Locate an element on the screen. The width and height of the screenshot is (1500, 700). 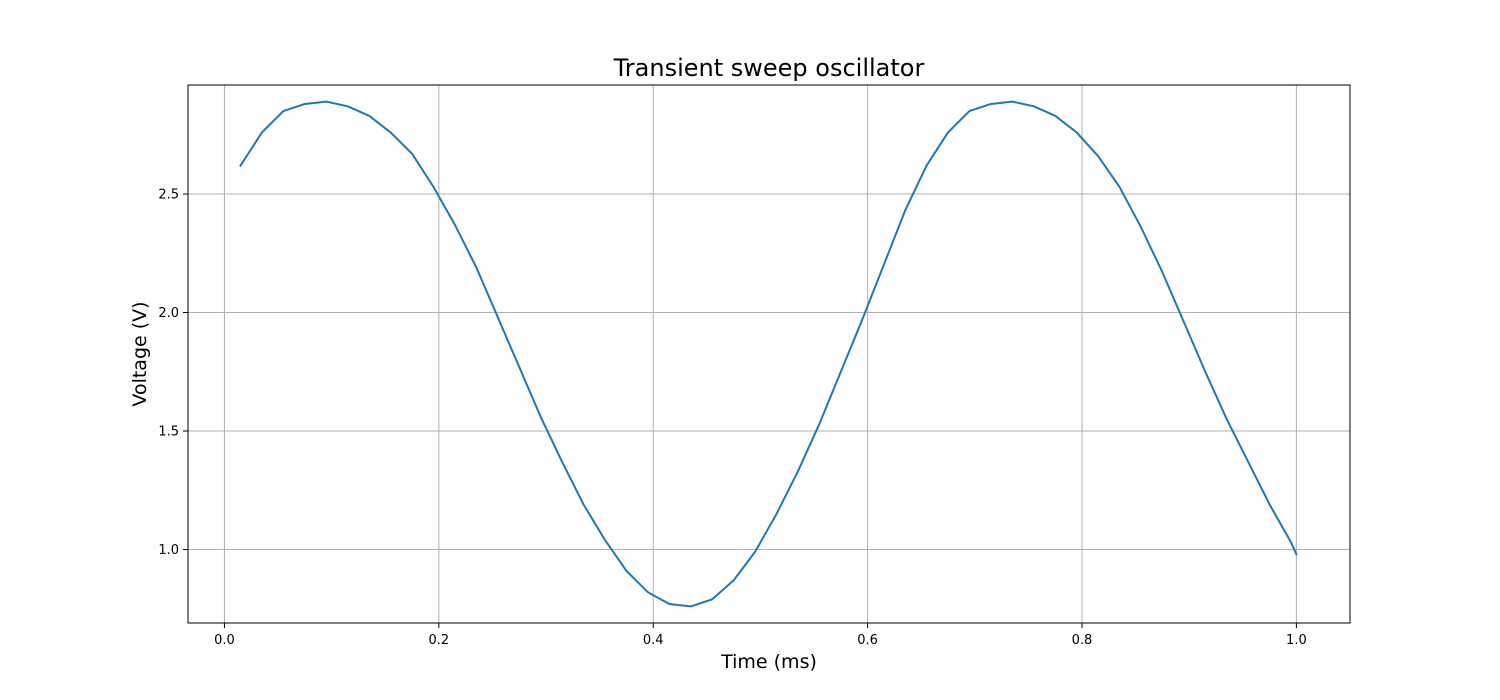
y-axis-label: Voltage (V) is located at coordinates (140, 353).